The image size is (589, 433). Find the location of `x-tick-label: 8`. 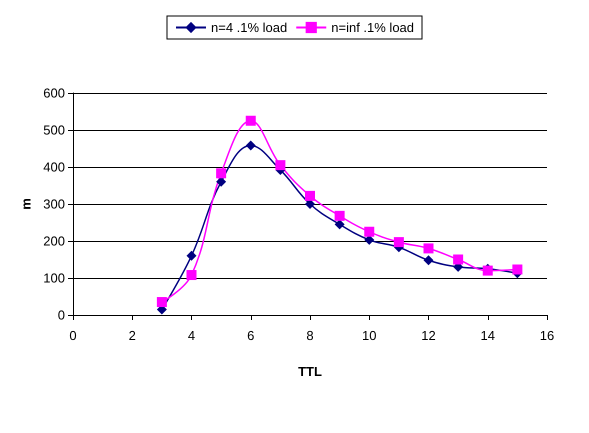

x-tick-label: 8 is located at coordinates (310, 335).